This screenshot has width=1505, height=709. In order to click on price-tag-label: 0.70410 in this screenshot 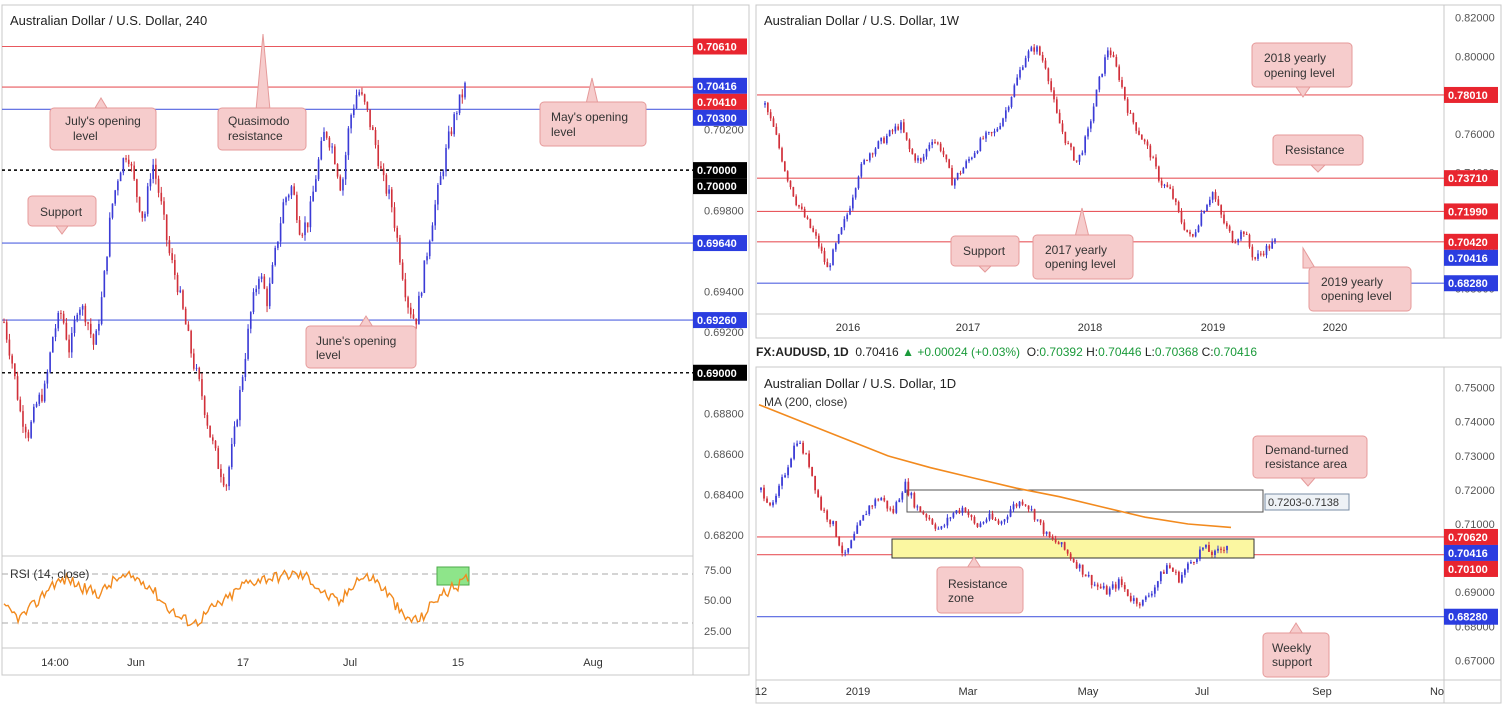, I will do `click(717, 103)`.